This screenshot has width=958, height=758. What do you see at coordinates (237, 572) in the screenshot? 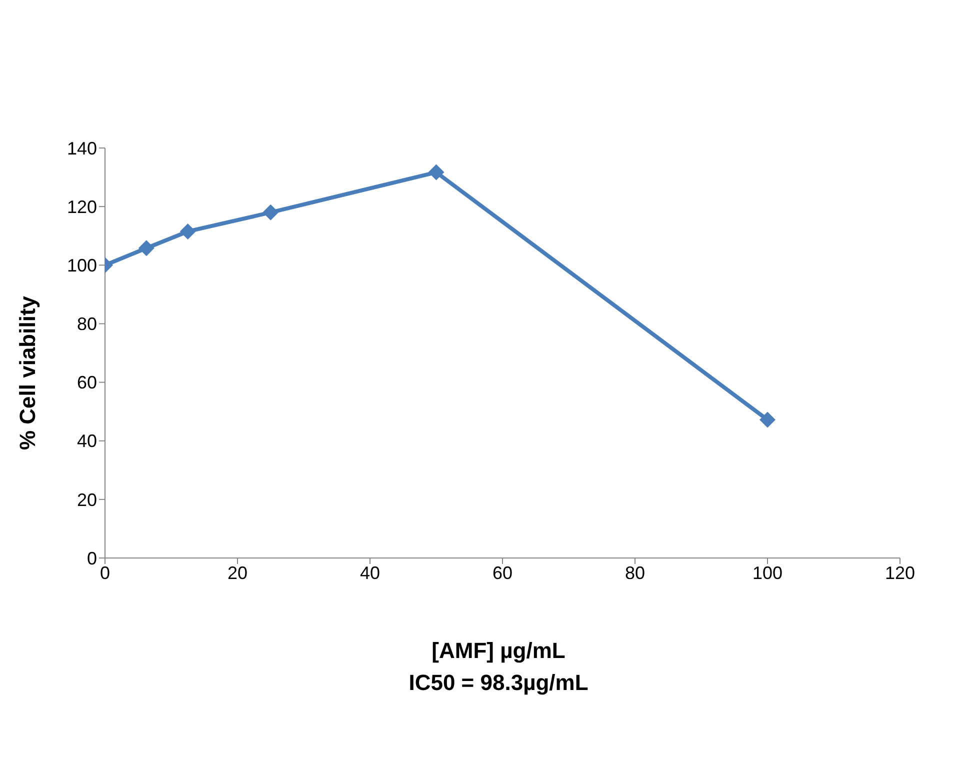
I see `x-tick-label: 20` at bounding box center [237, 572].